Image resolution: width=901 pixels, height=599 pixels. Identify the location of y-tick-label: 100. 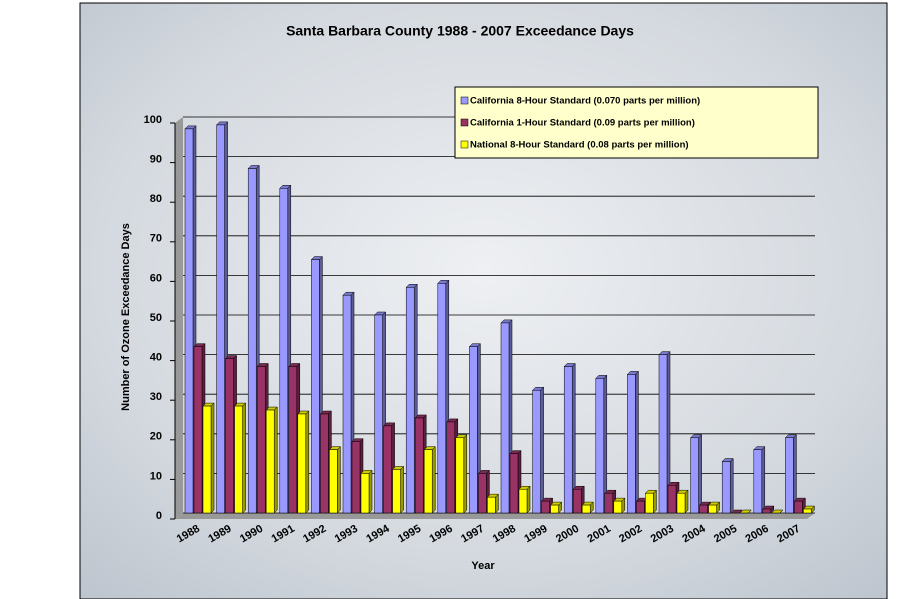
(153, 120).